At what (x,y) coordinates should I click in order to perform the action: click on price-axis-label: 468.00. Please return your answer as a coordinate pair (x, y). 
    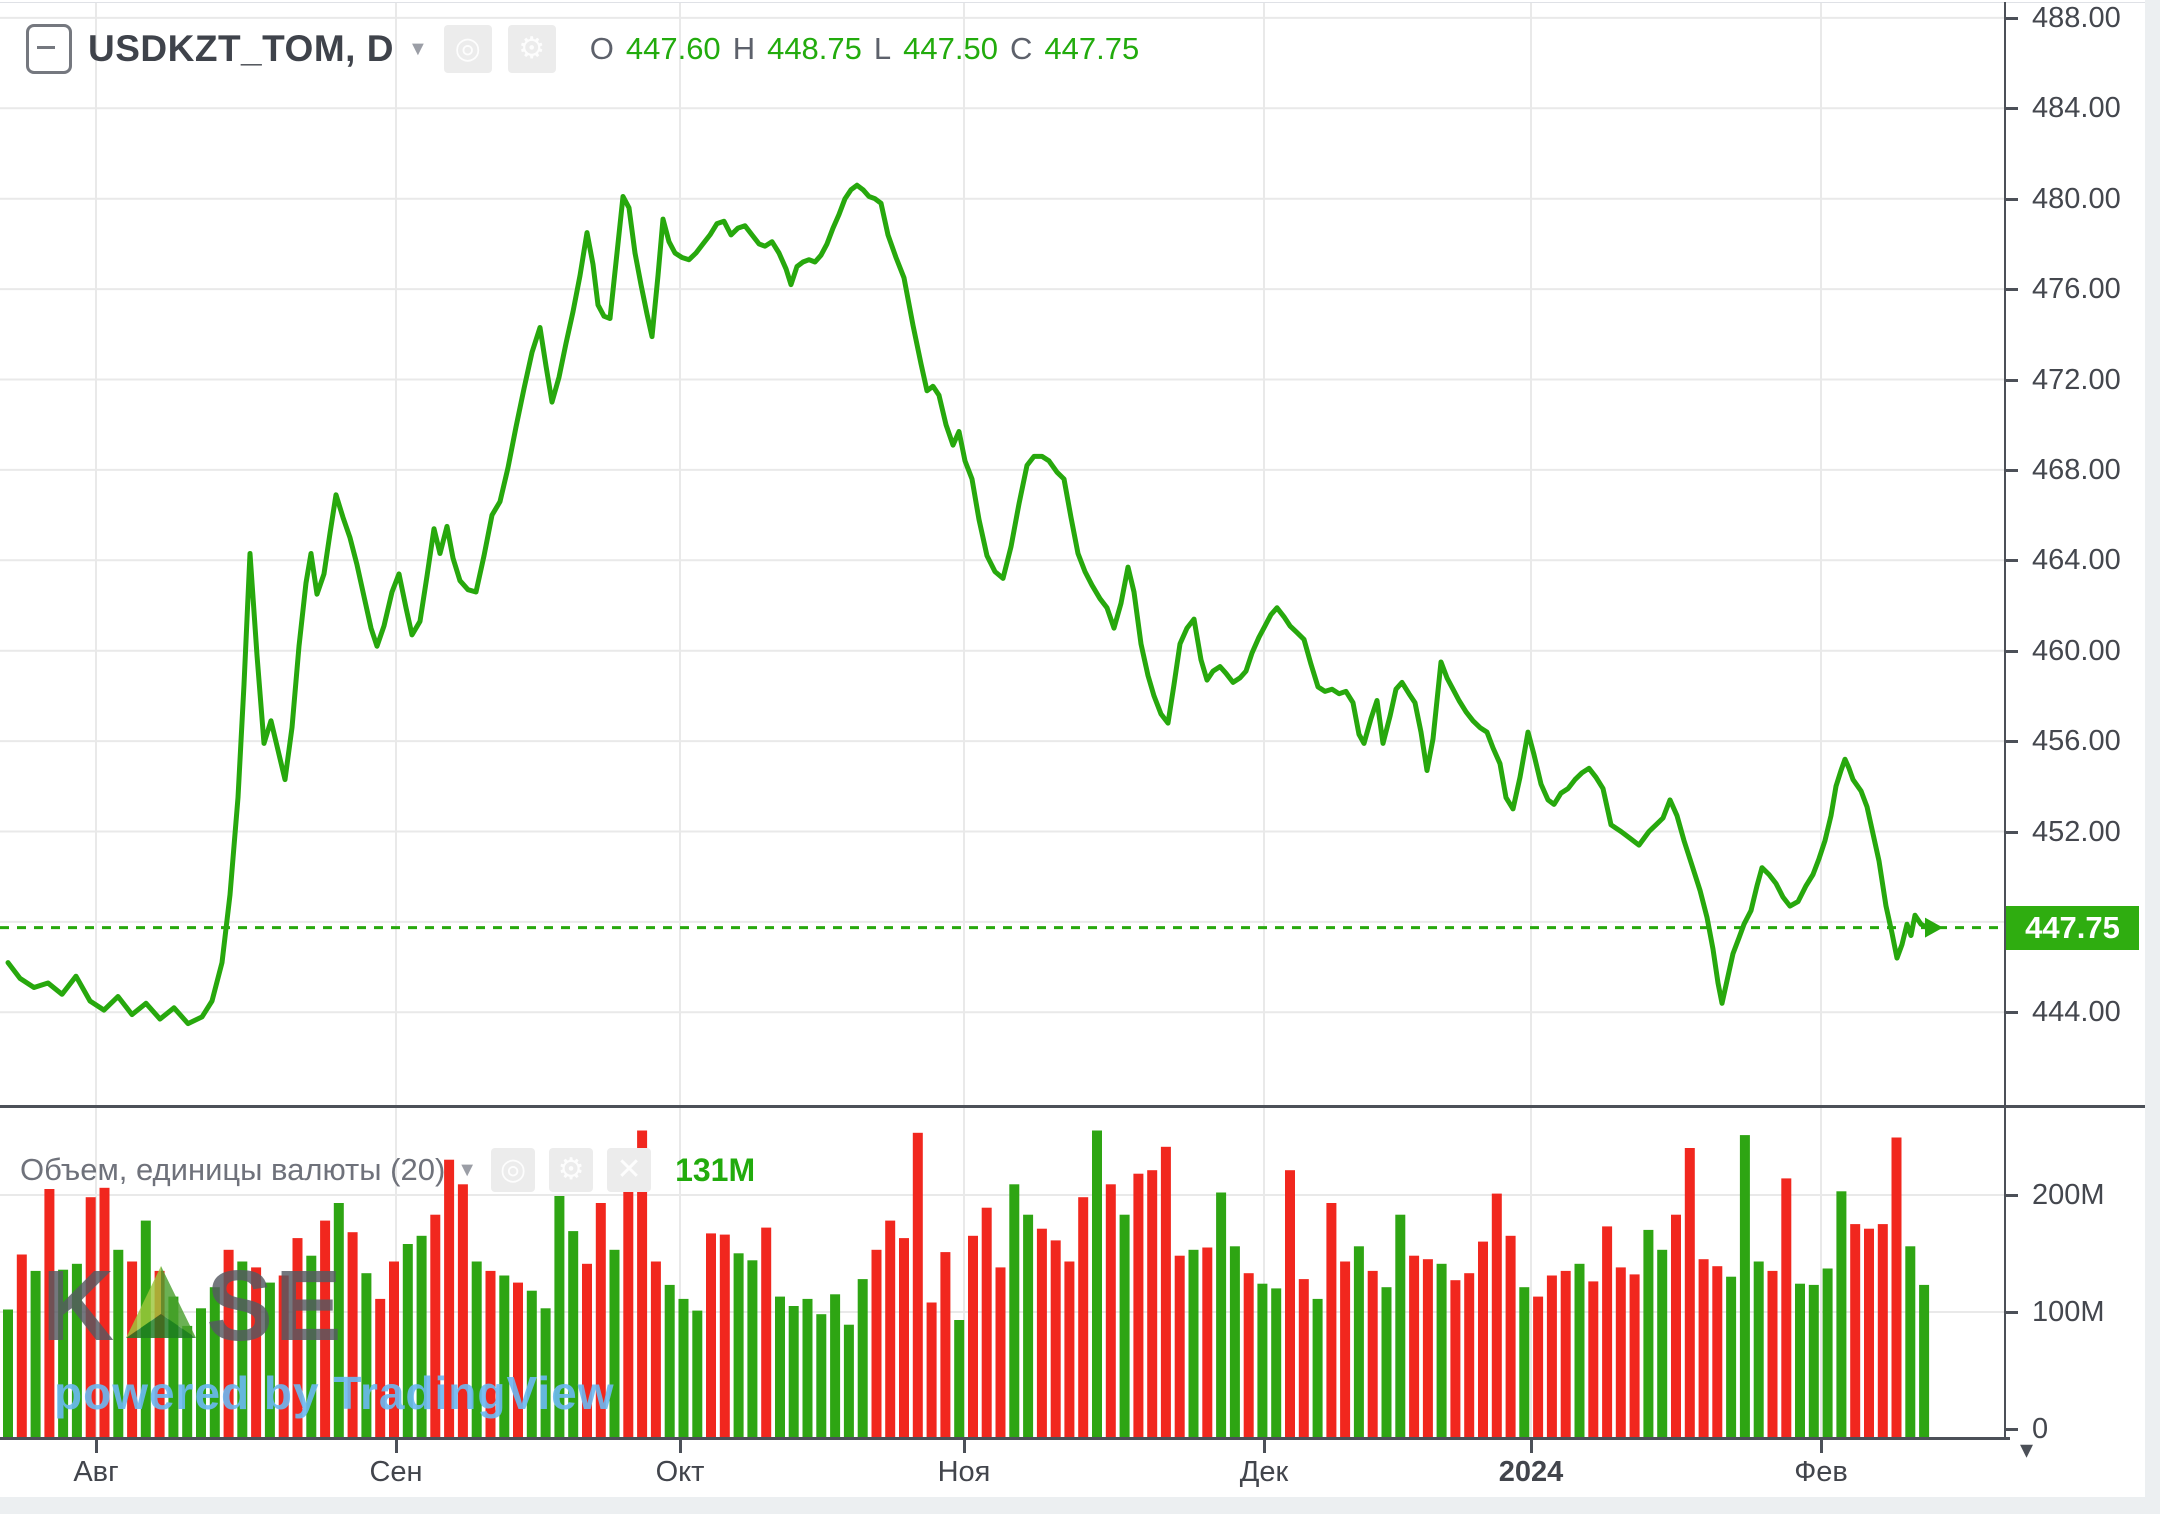
    Looking at the image, I should click on (2075, 470).